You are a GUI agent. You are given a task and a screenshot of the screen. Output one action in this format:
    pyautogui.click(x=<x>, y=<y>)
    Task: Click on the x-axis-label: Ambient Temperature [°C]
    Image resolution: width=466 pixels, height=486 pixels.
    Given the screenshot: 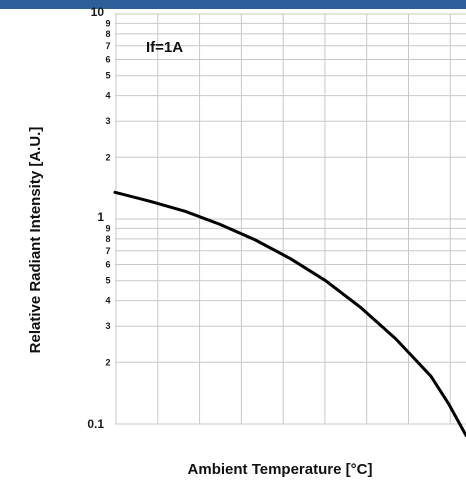 What is the action you would take?
    pyautogui.click(x=280, y=469)
    